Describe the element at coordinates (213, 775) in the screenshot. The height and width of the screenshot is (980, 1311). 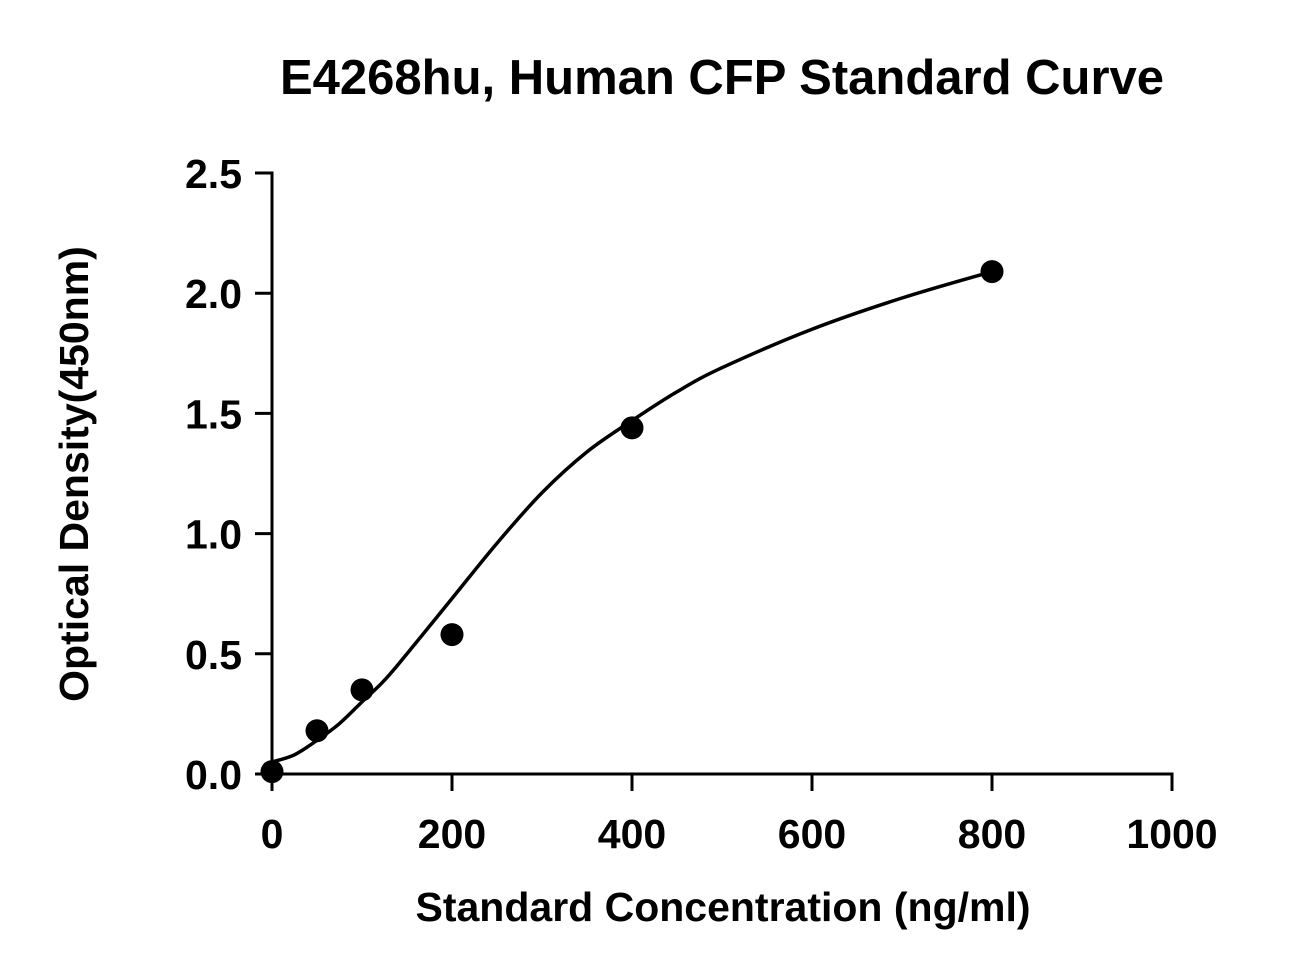
I see `y-tick-label: 0.0` at that location.